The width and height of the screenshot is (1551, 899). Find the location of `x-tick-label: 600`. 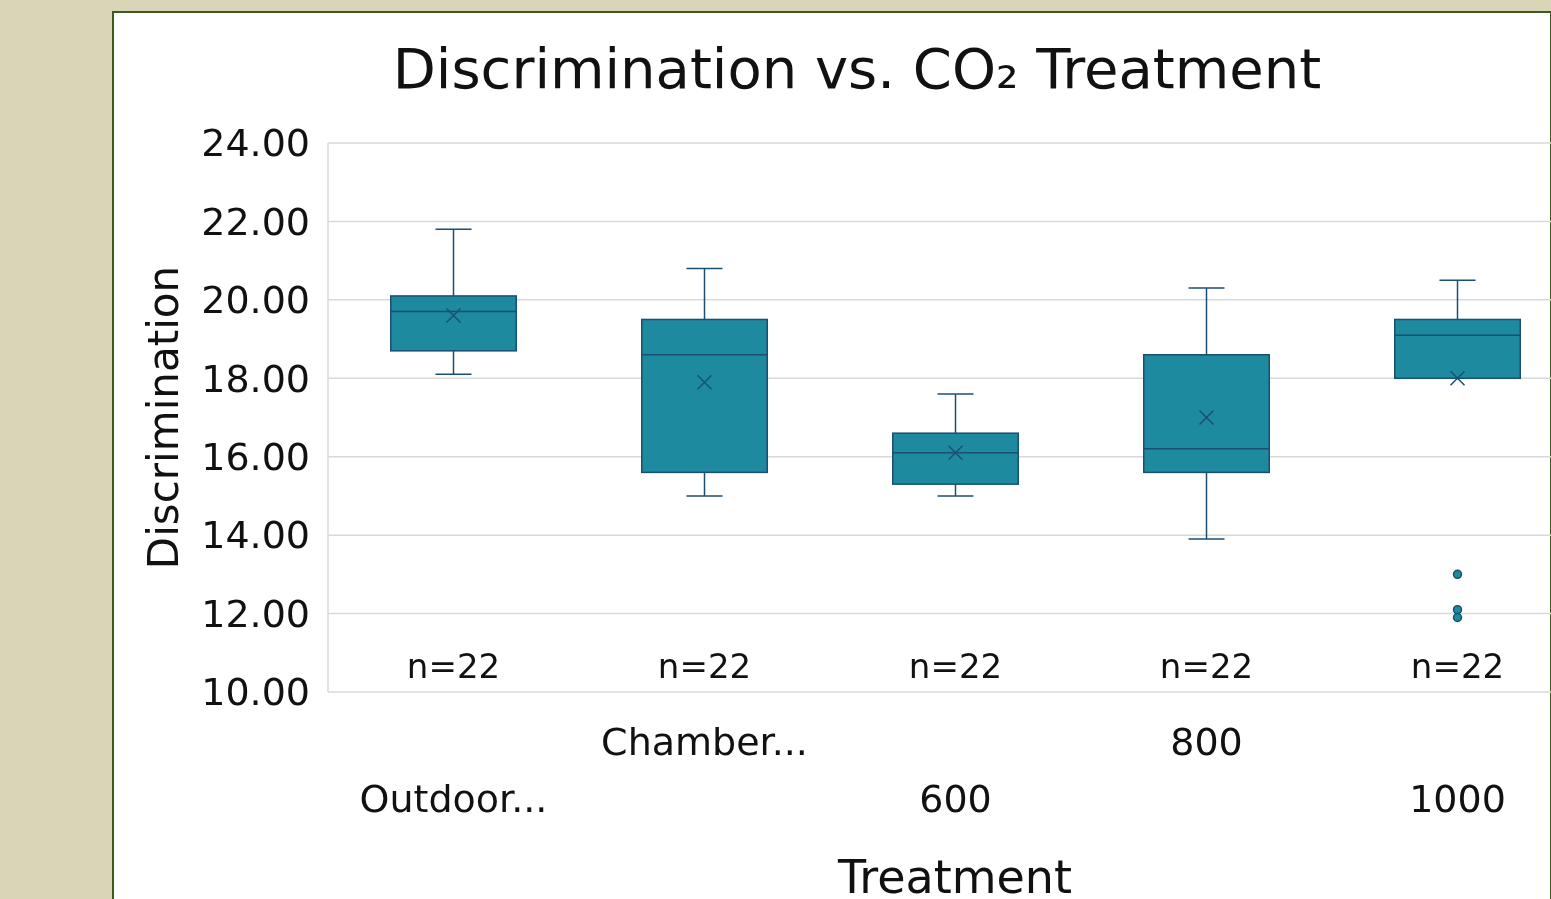

x-tick-label: 600 is located at coordinates (955, 799).